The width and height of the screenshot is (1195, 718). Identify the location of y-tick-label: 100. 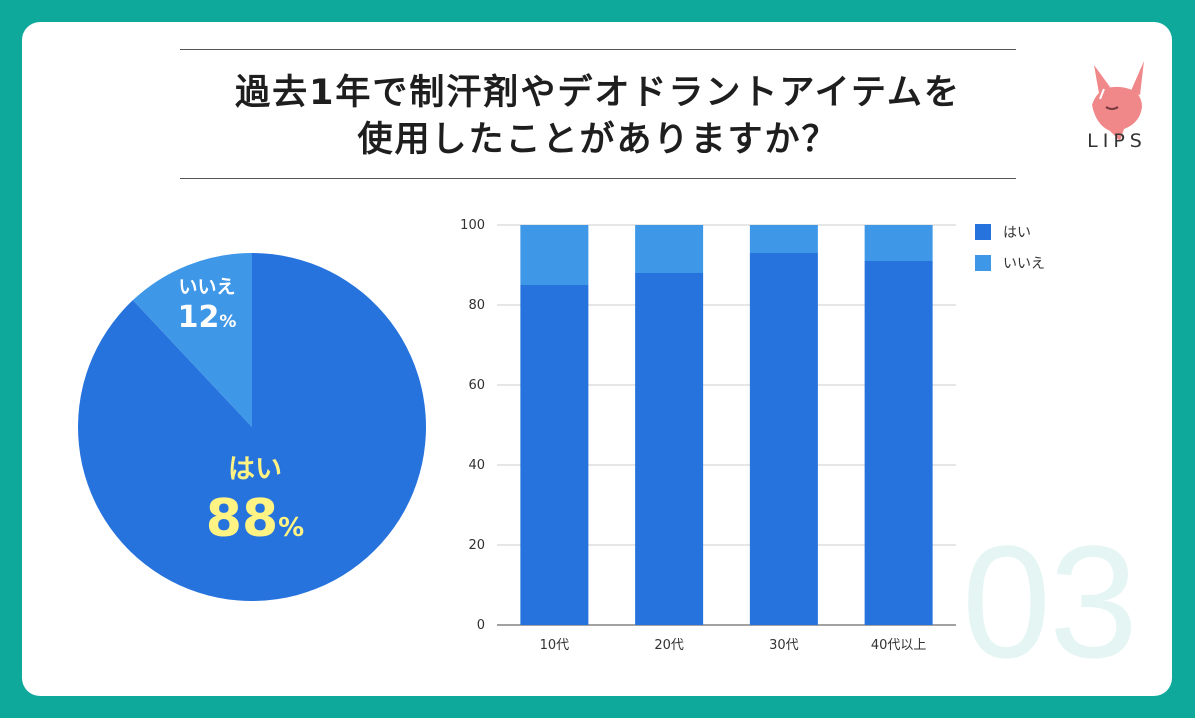
(472, 225).